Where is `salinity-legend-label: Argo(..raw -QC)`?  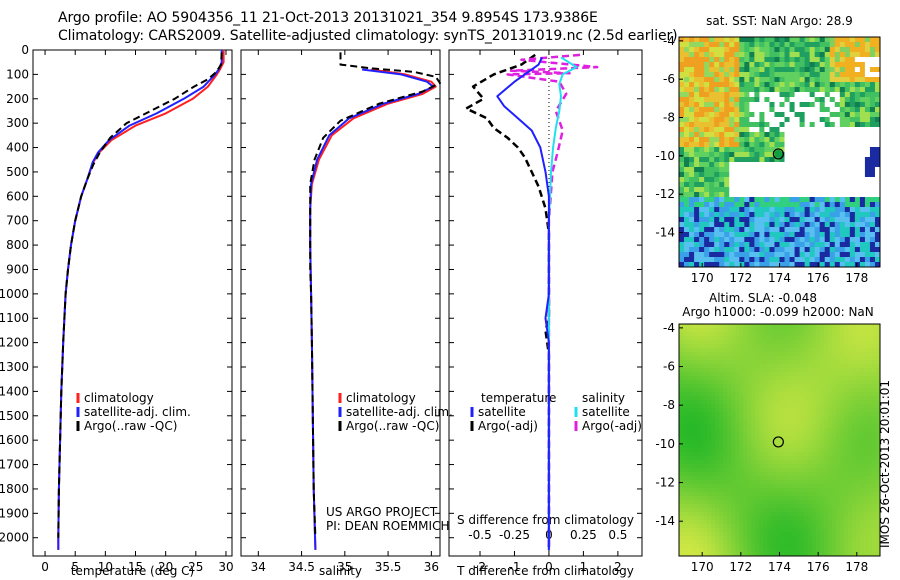 salinity-legend-label: Argo(..raw -QC) is located at coordinates (392, 426).